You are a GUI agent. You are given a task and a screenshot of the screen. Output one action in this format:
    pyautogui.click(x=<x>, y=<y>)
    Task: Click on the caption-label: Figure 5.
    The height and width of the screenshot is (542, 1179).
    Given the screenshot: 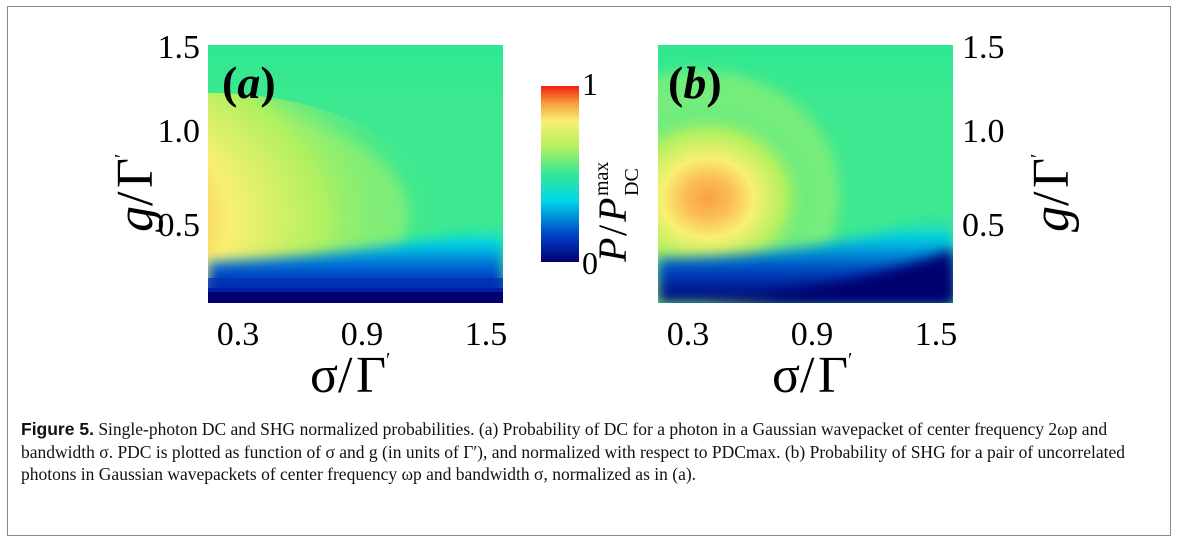 What is the action you would take?
    pyautogui.click(x=57, y=429)
    